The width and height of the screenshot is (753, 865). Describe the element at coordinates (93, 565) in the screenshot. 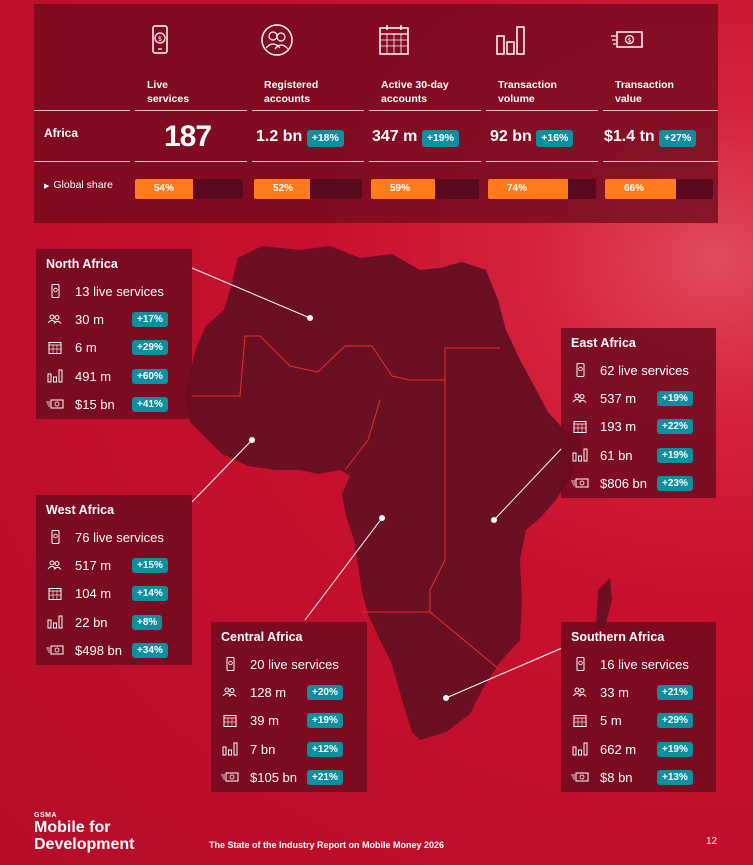

I see `registered-accounts-value: 517 m` at that location.